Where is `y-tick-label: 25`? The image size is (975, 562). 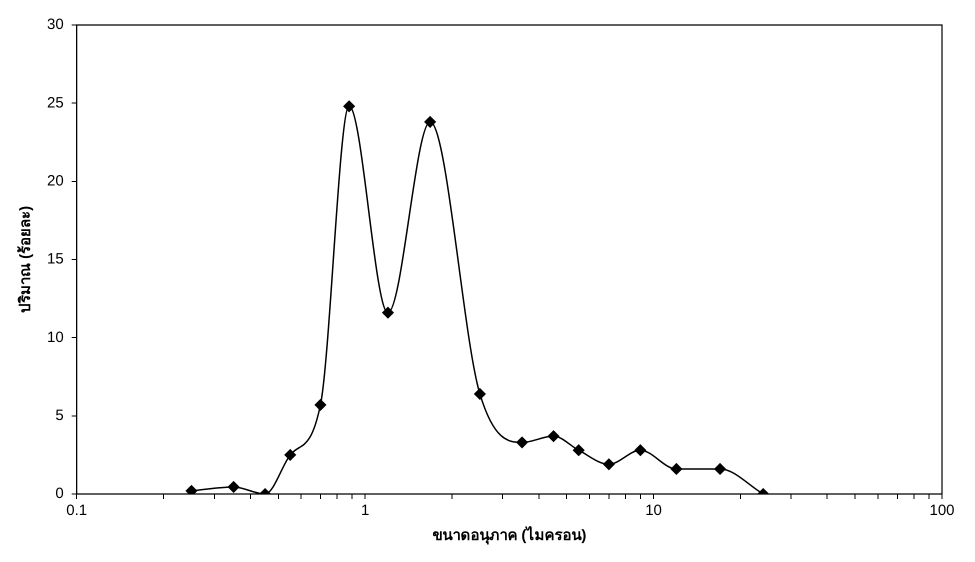
y-tick-label: 25 is located at coordinates (55, 103).